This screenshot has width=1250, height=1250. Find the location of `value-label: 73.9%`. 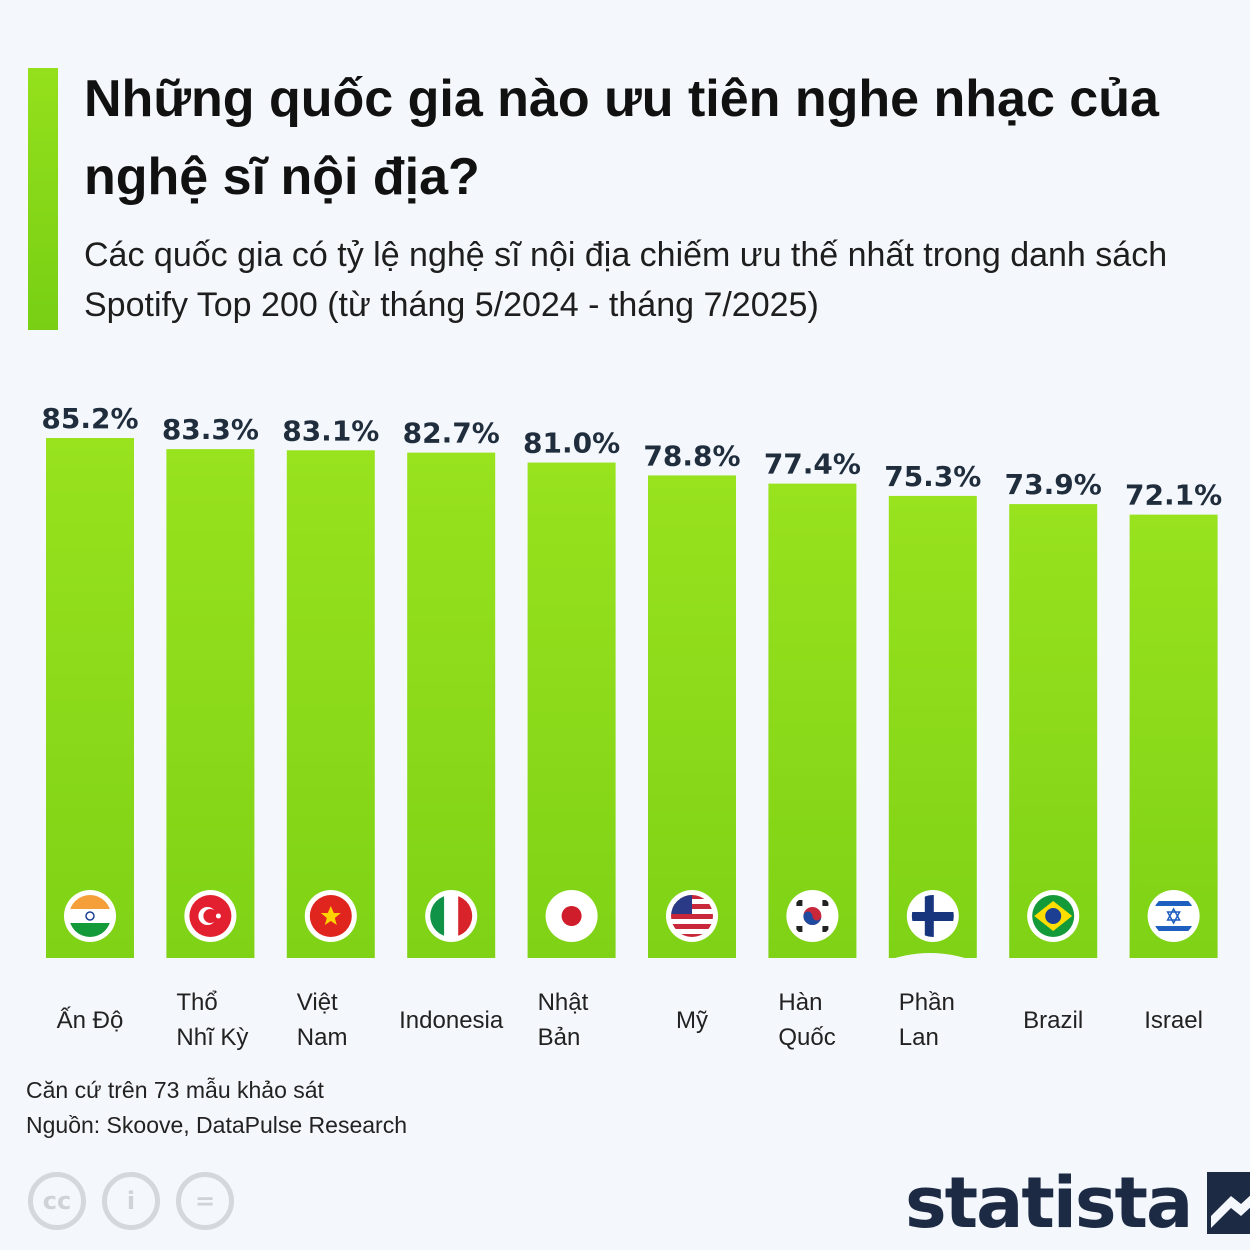

value-label: 73.9% is located at coordinates (1053, 484).